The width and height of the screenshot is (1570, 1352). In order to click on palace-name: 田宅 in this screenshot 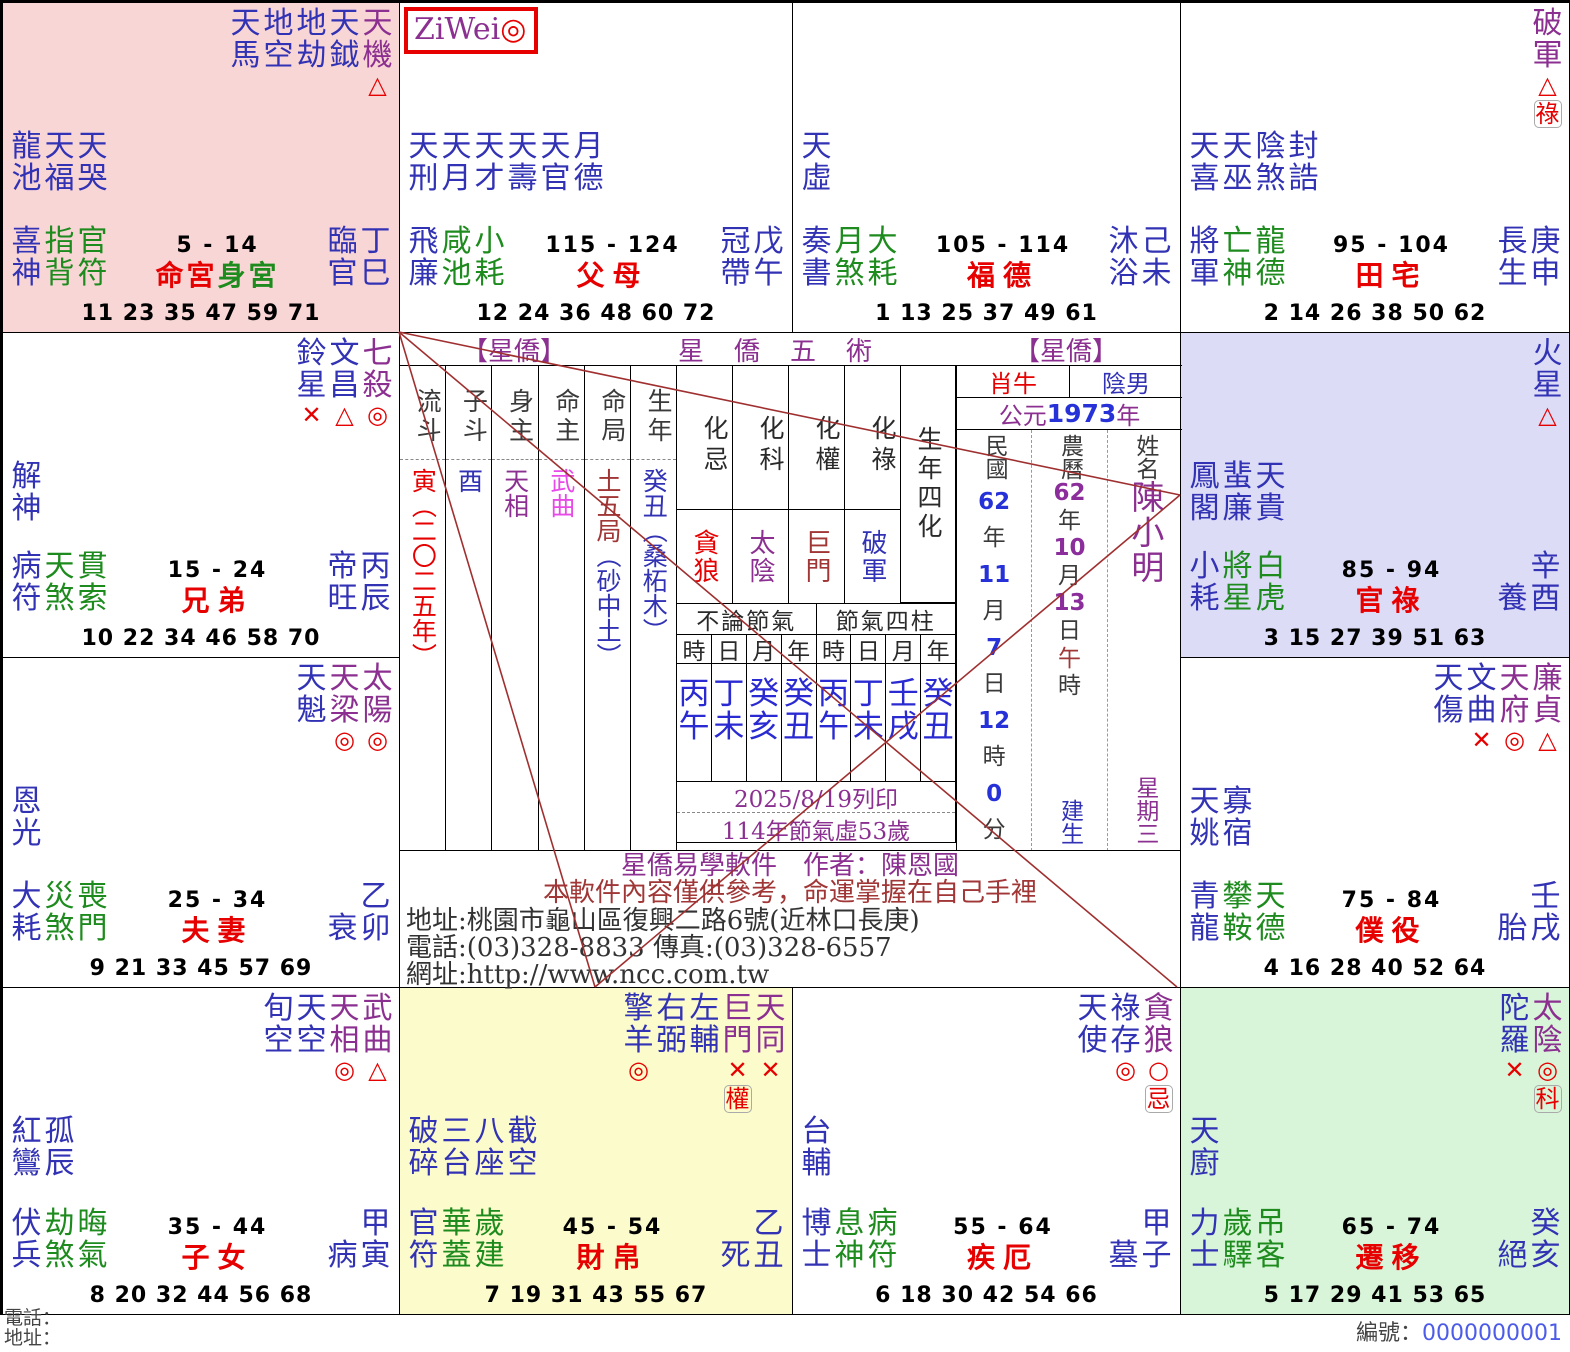, I will do `click(1391, 276)`.